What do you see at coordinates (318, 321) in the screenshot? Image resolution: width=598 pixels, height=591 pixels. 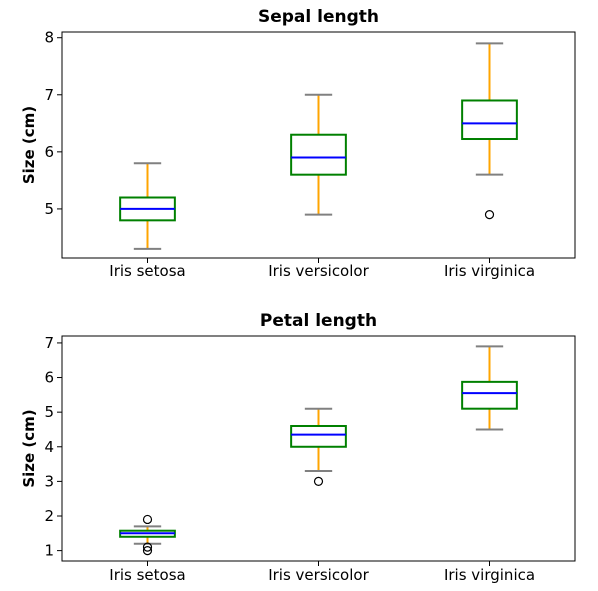 I see `chart-title: Petal length` at bounding box center [318, 321].